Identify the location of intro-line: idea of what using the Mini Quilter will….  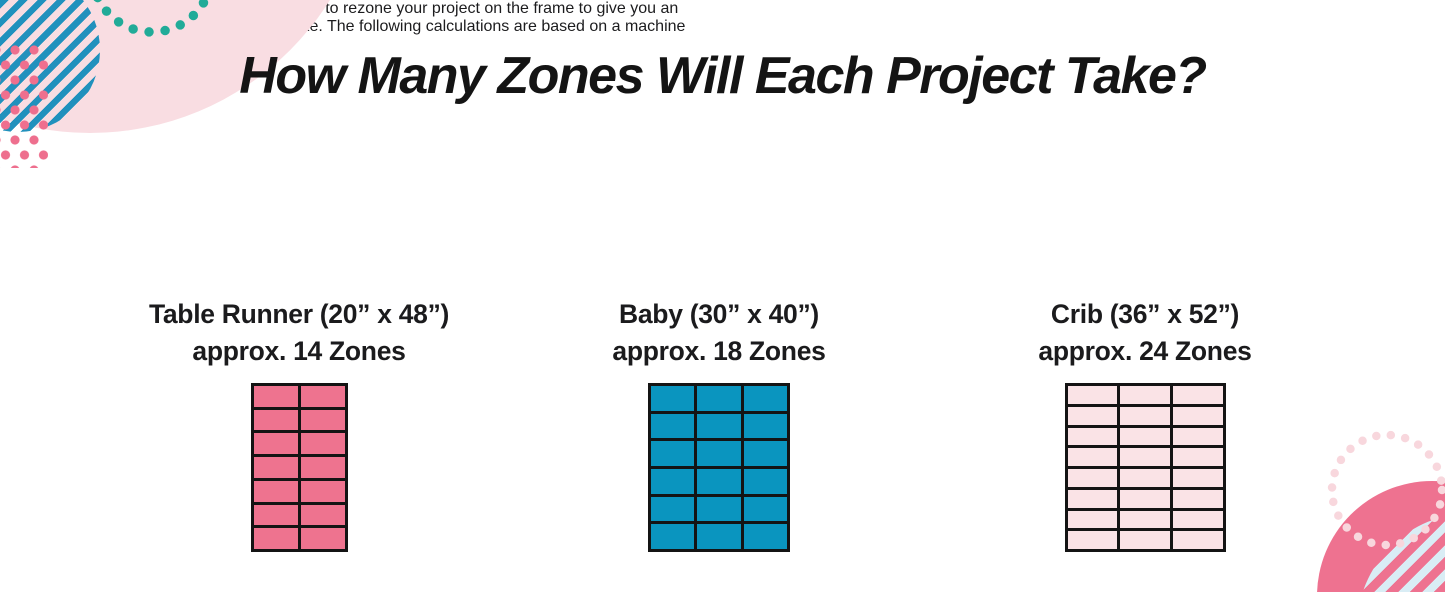
(343, 26).